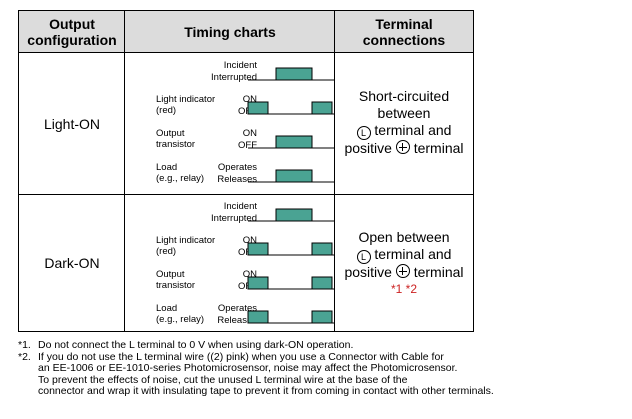 The width and height of the screenshot is (632, 419). Describe the element at coordinates (230, 32) in the screenshot. I see `header-timing-charts: Timing charts` at that location.